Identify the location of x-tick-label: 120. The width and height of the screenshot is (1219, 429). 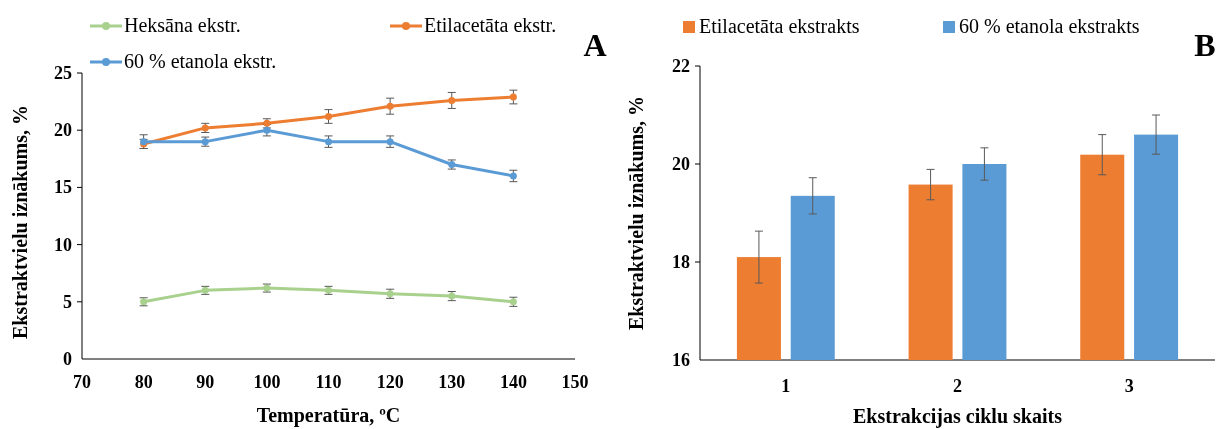
(390, 382).